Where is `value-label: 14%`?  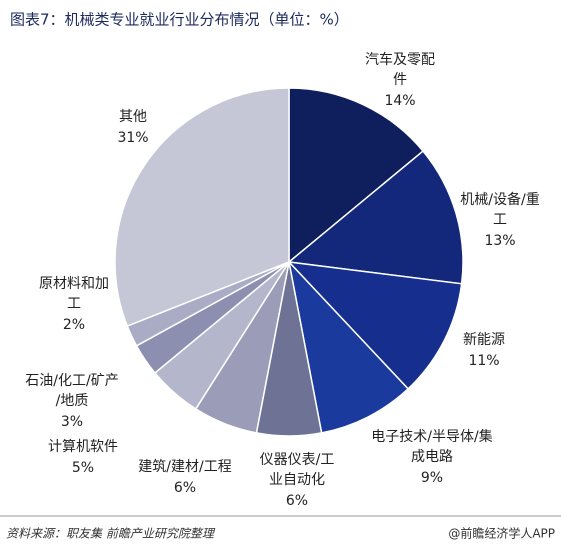 value-label: 14% is located at coordinates (399, 101).